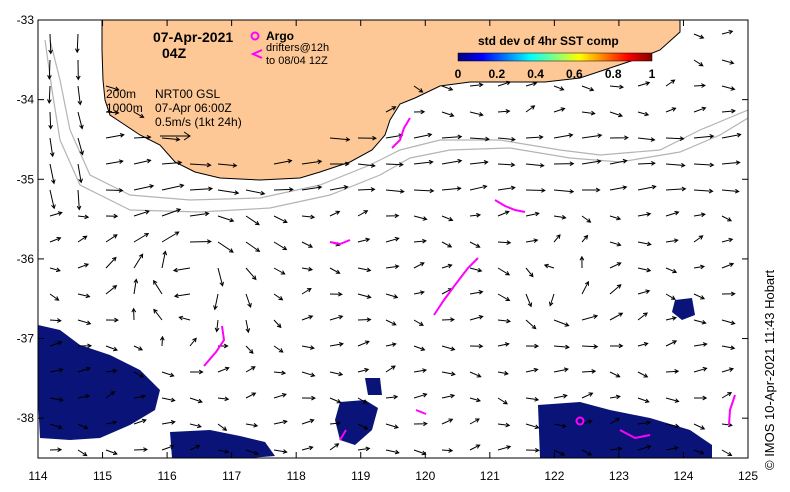 Image resolution: width=790 pixels, height=492 pixels. I want to click on sst-patch-southwest, so click(222, 444).